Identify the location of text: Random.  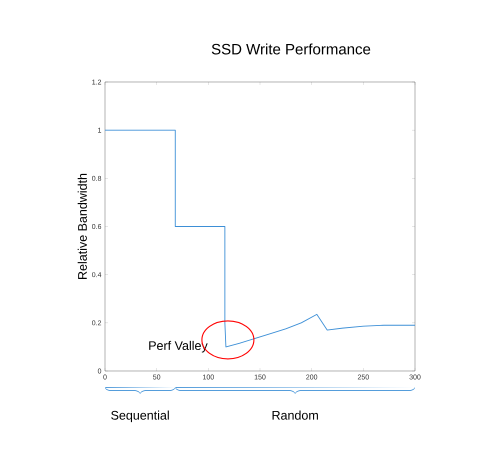
(295, 415).